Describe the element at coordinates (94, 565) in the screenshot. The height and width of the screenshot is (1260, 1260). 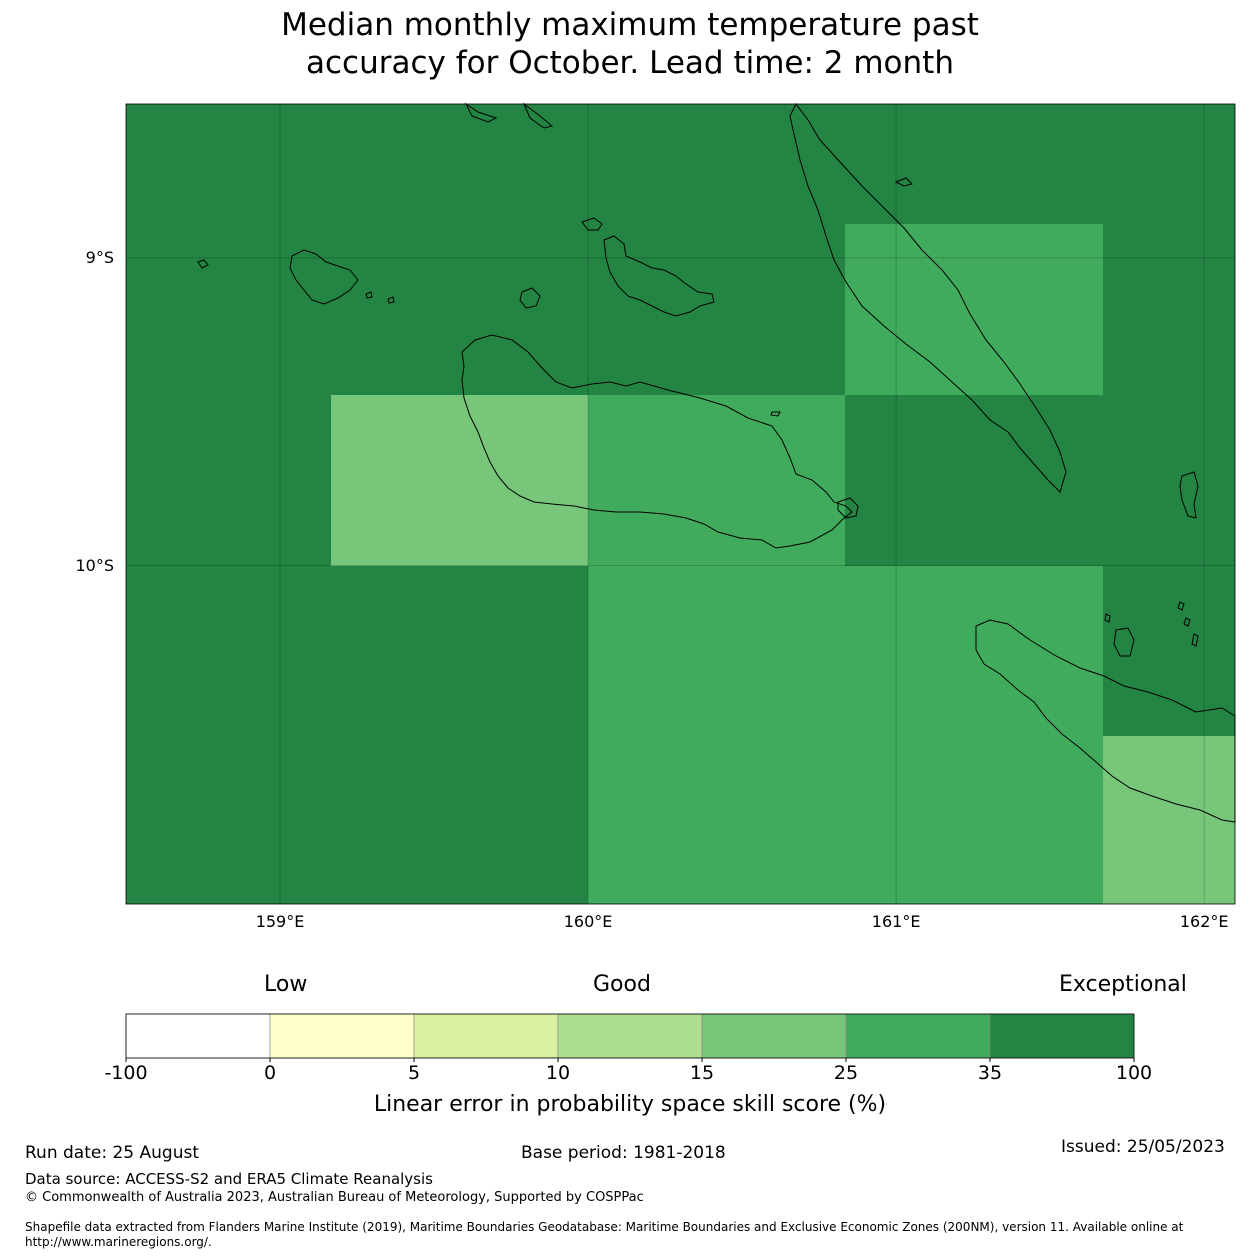
I see `lat-label-1: 10°S` at that location.